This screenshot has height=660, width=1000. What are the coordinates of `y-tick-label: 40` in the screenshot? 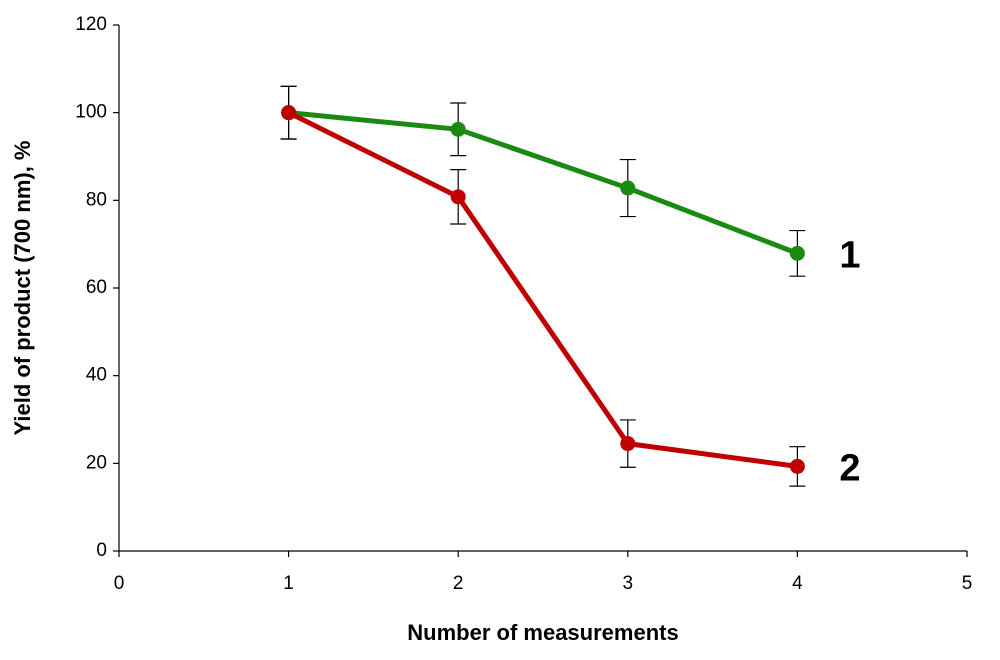 It's located at (96, 375).